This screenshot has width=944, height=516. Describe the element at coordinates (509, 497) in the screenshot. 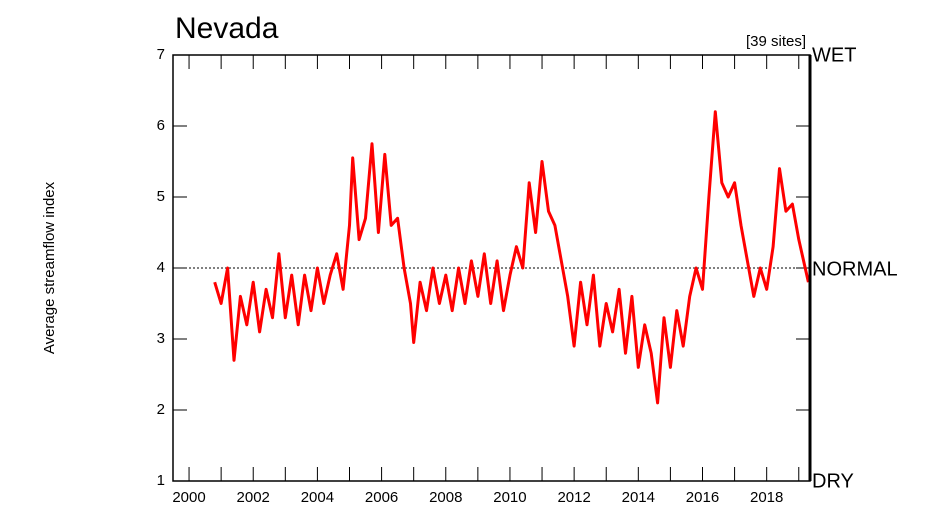

I see `x-tick-label: 2010` at that location.